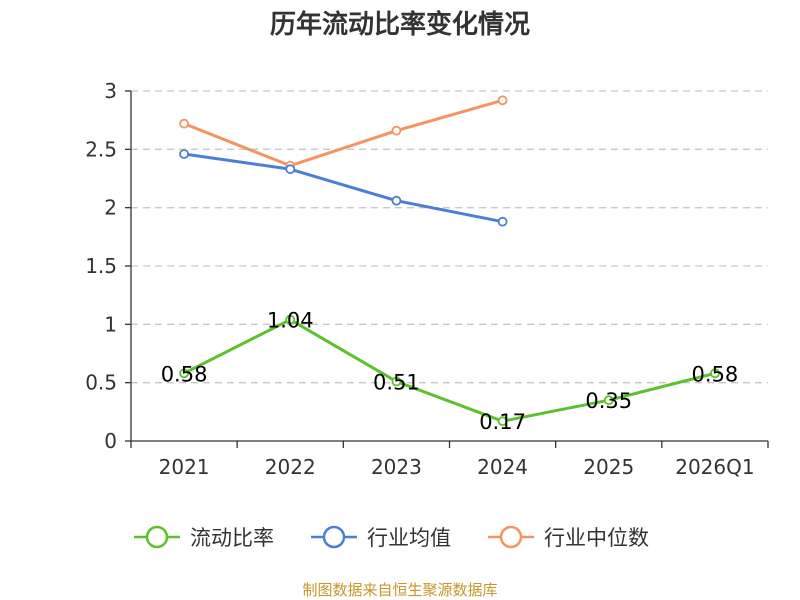 This screenshot has height=600, width=800. Describe the element at coordinates (290, 467) in the screenshot. I see `x-tick-label: 2022` at that location.